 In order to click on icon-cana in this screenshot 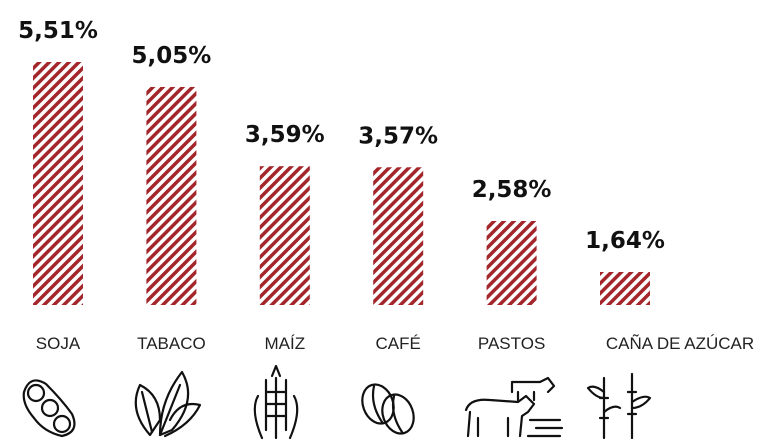, I will do `click(619, 405)`.